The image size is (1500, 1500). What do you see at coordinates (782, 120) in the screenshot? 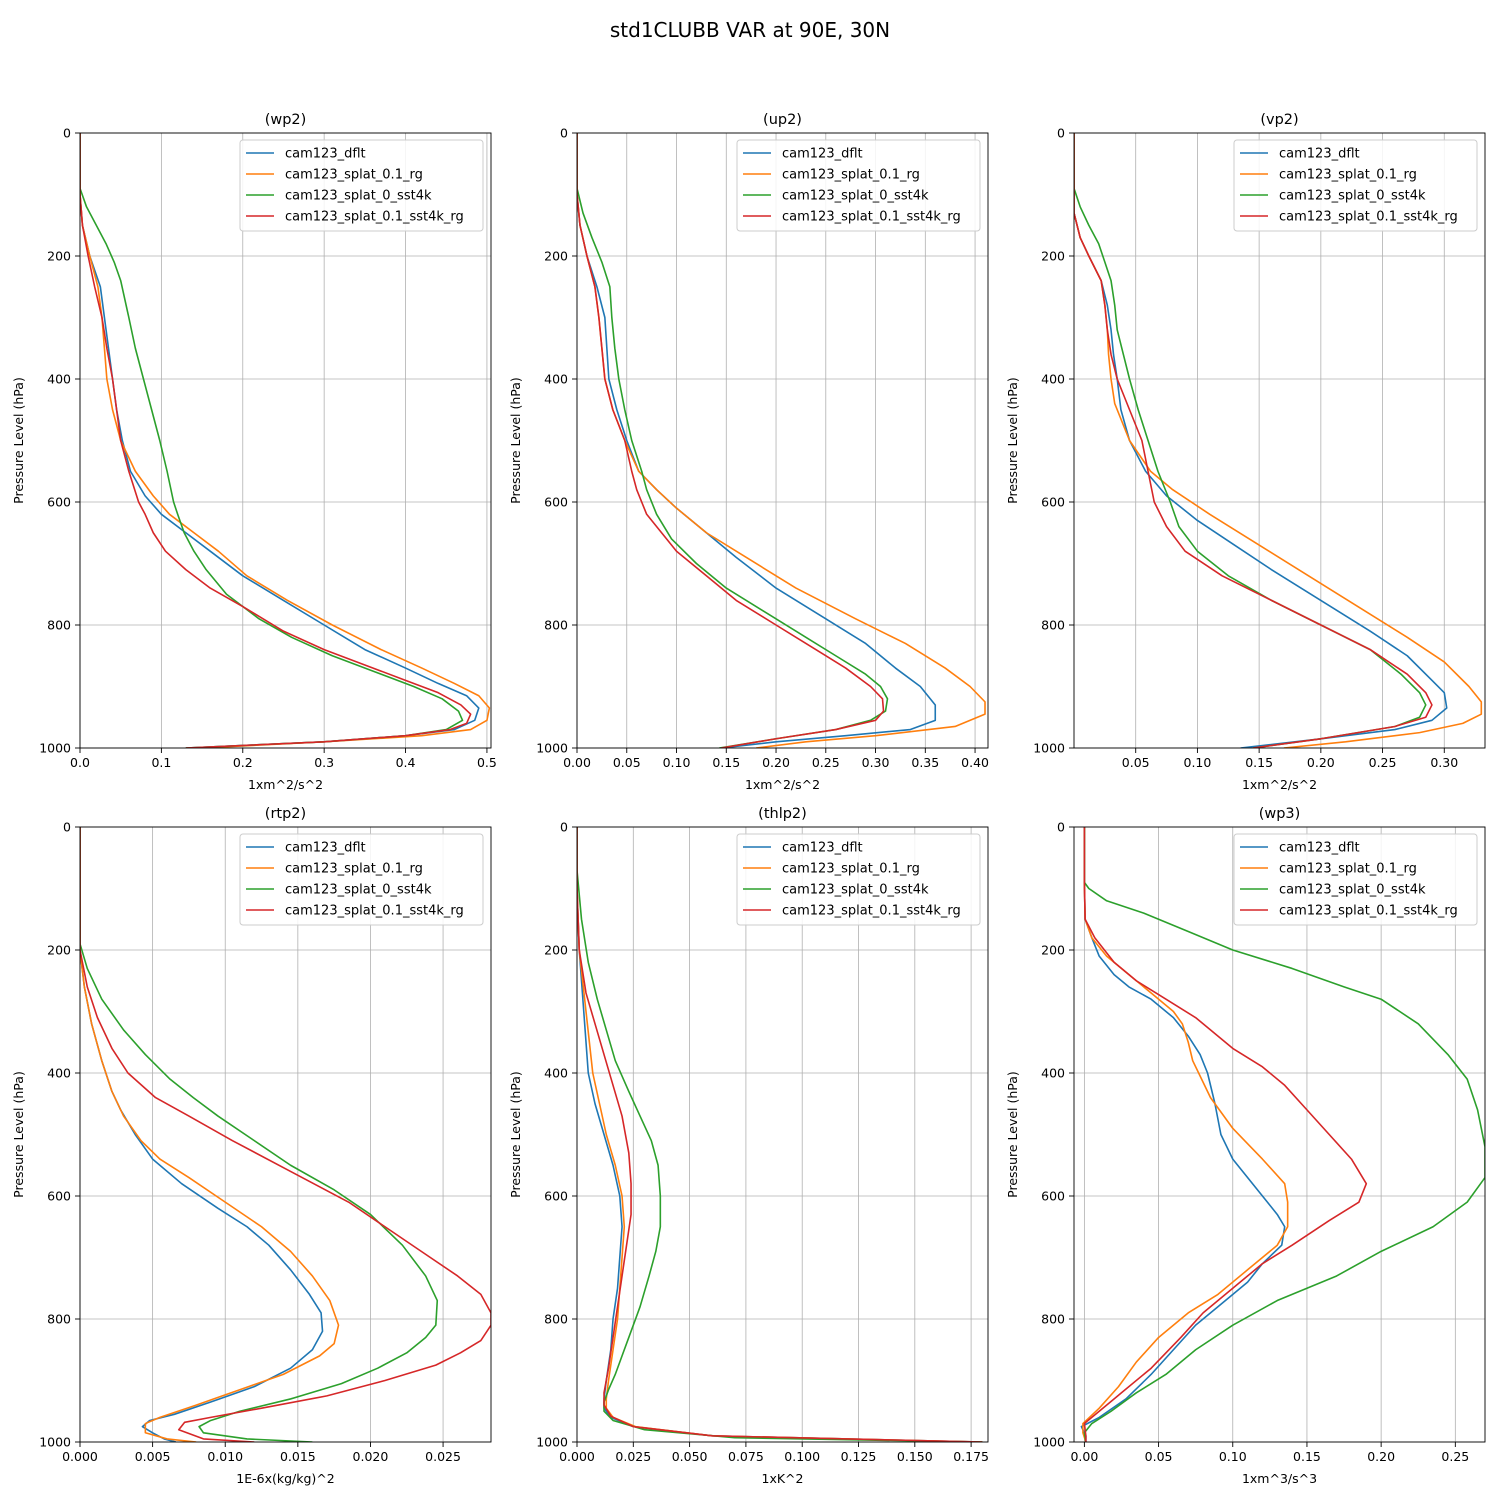
I see `panel-title: (up2)` at bounding box center [782, 120].